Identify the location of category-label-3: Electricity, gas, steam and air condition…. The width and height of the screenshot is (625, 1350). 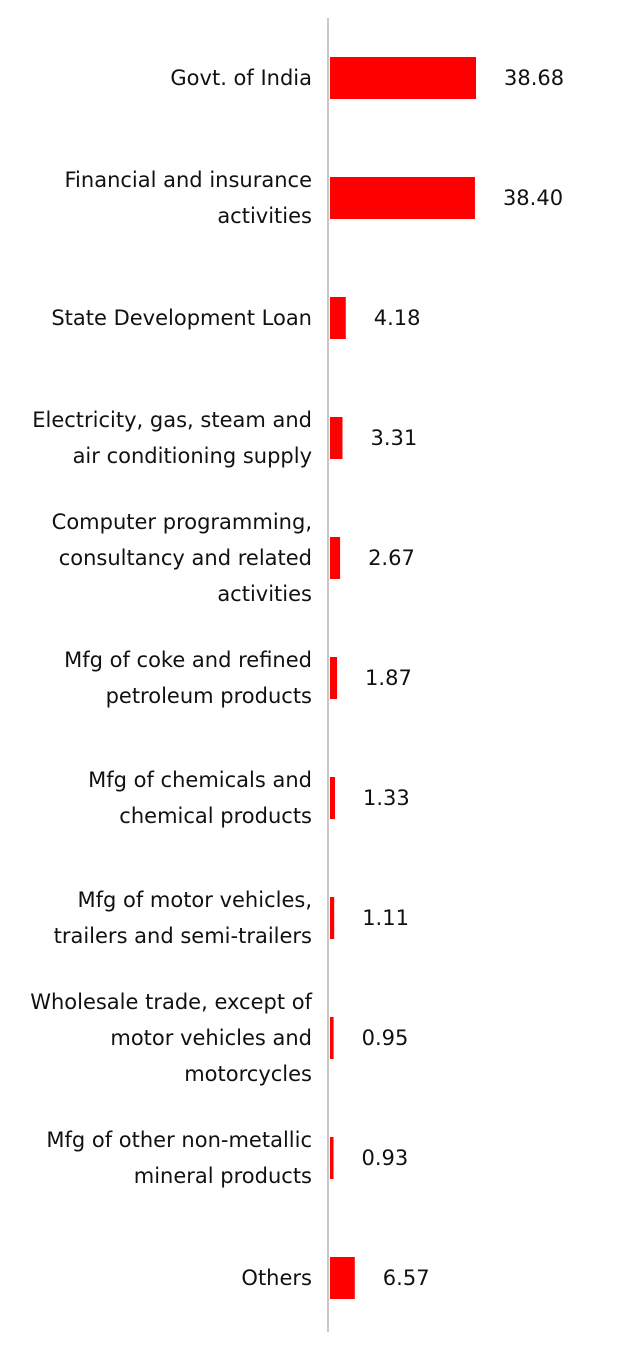
(172, 438).